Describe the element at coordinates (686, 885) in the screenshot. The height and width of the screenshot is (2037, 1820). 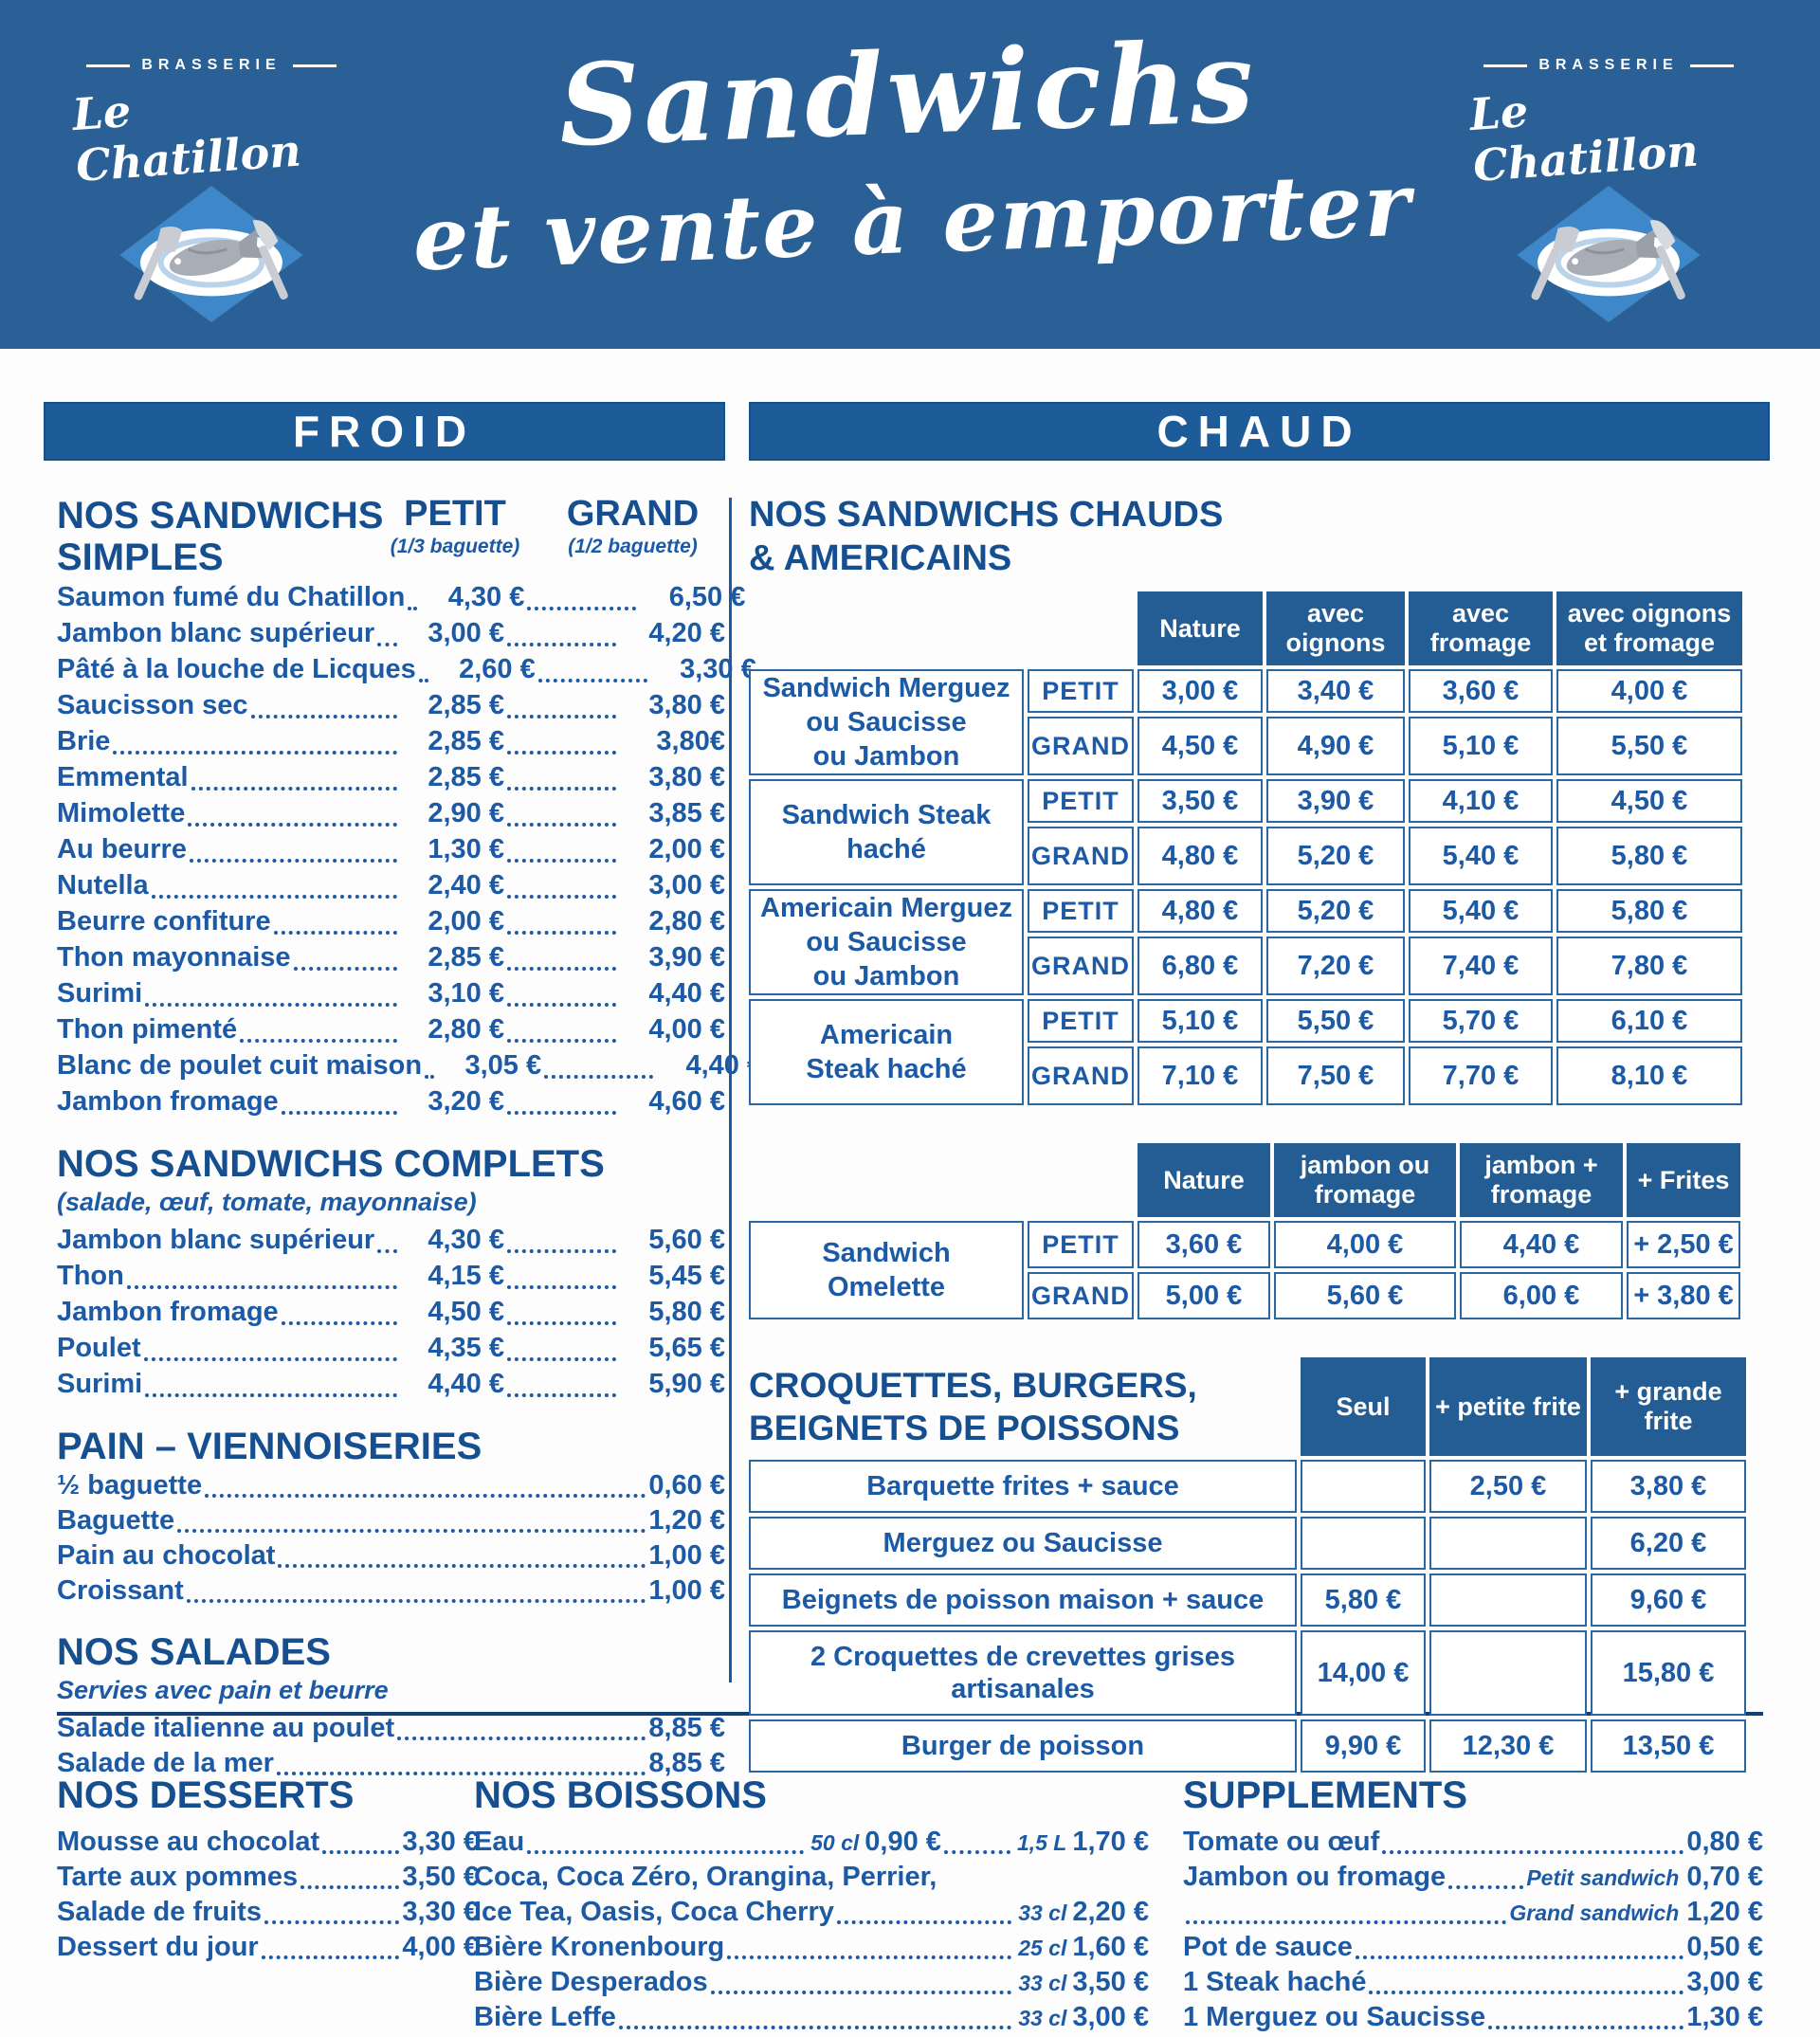
I see `item-price-grand: 3,00 €` at that location.